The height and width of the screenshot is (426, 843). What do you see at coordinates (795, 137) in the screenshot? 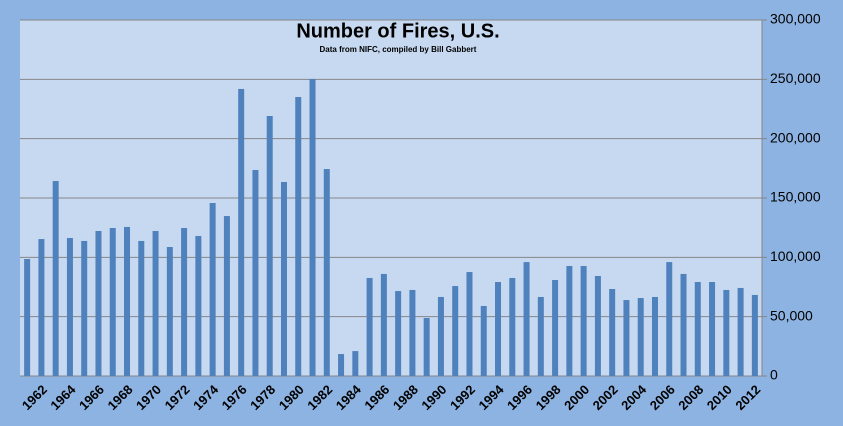
I see `y-tick-label: 200,000` at bounding box center [795, 137].